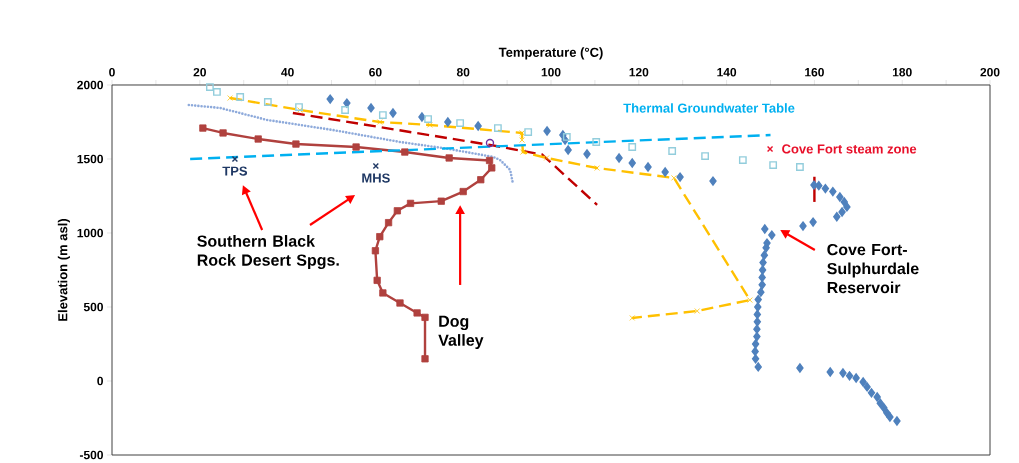  Describe the element at coordinates (63, 270) in the screenshot. I see `y-axis-title: Elevation (m asl)` at that location.